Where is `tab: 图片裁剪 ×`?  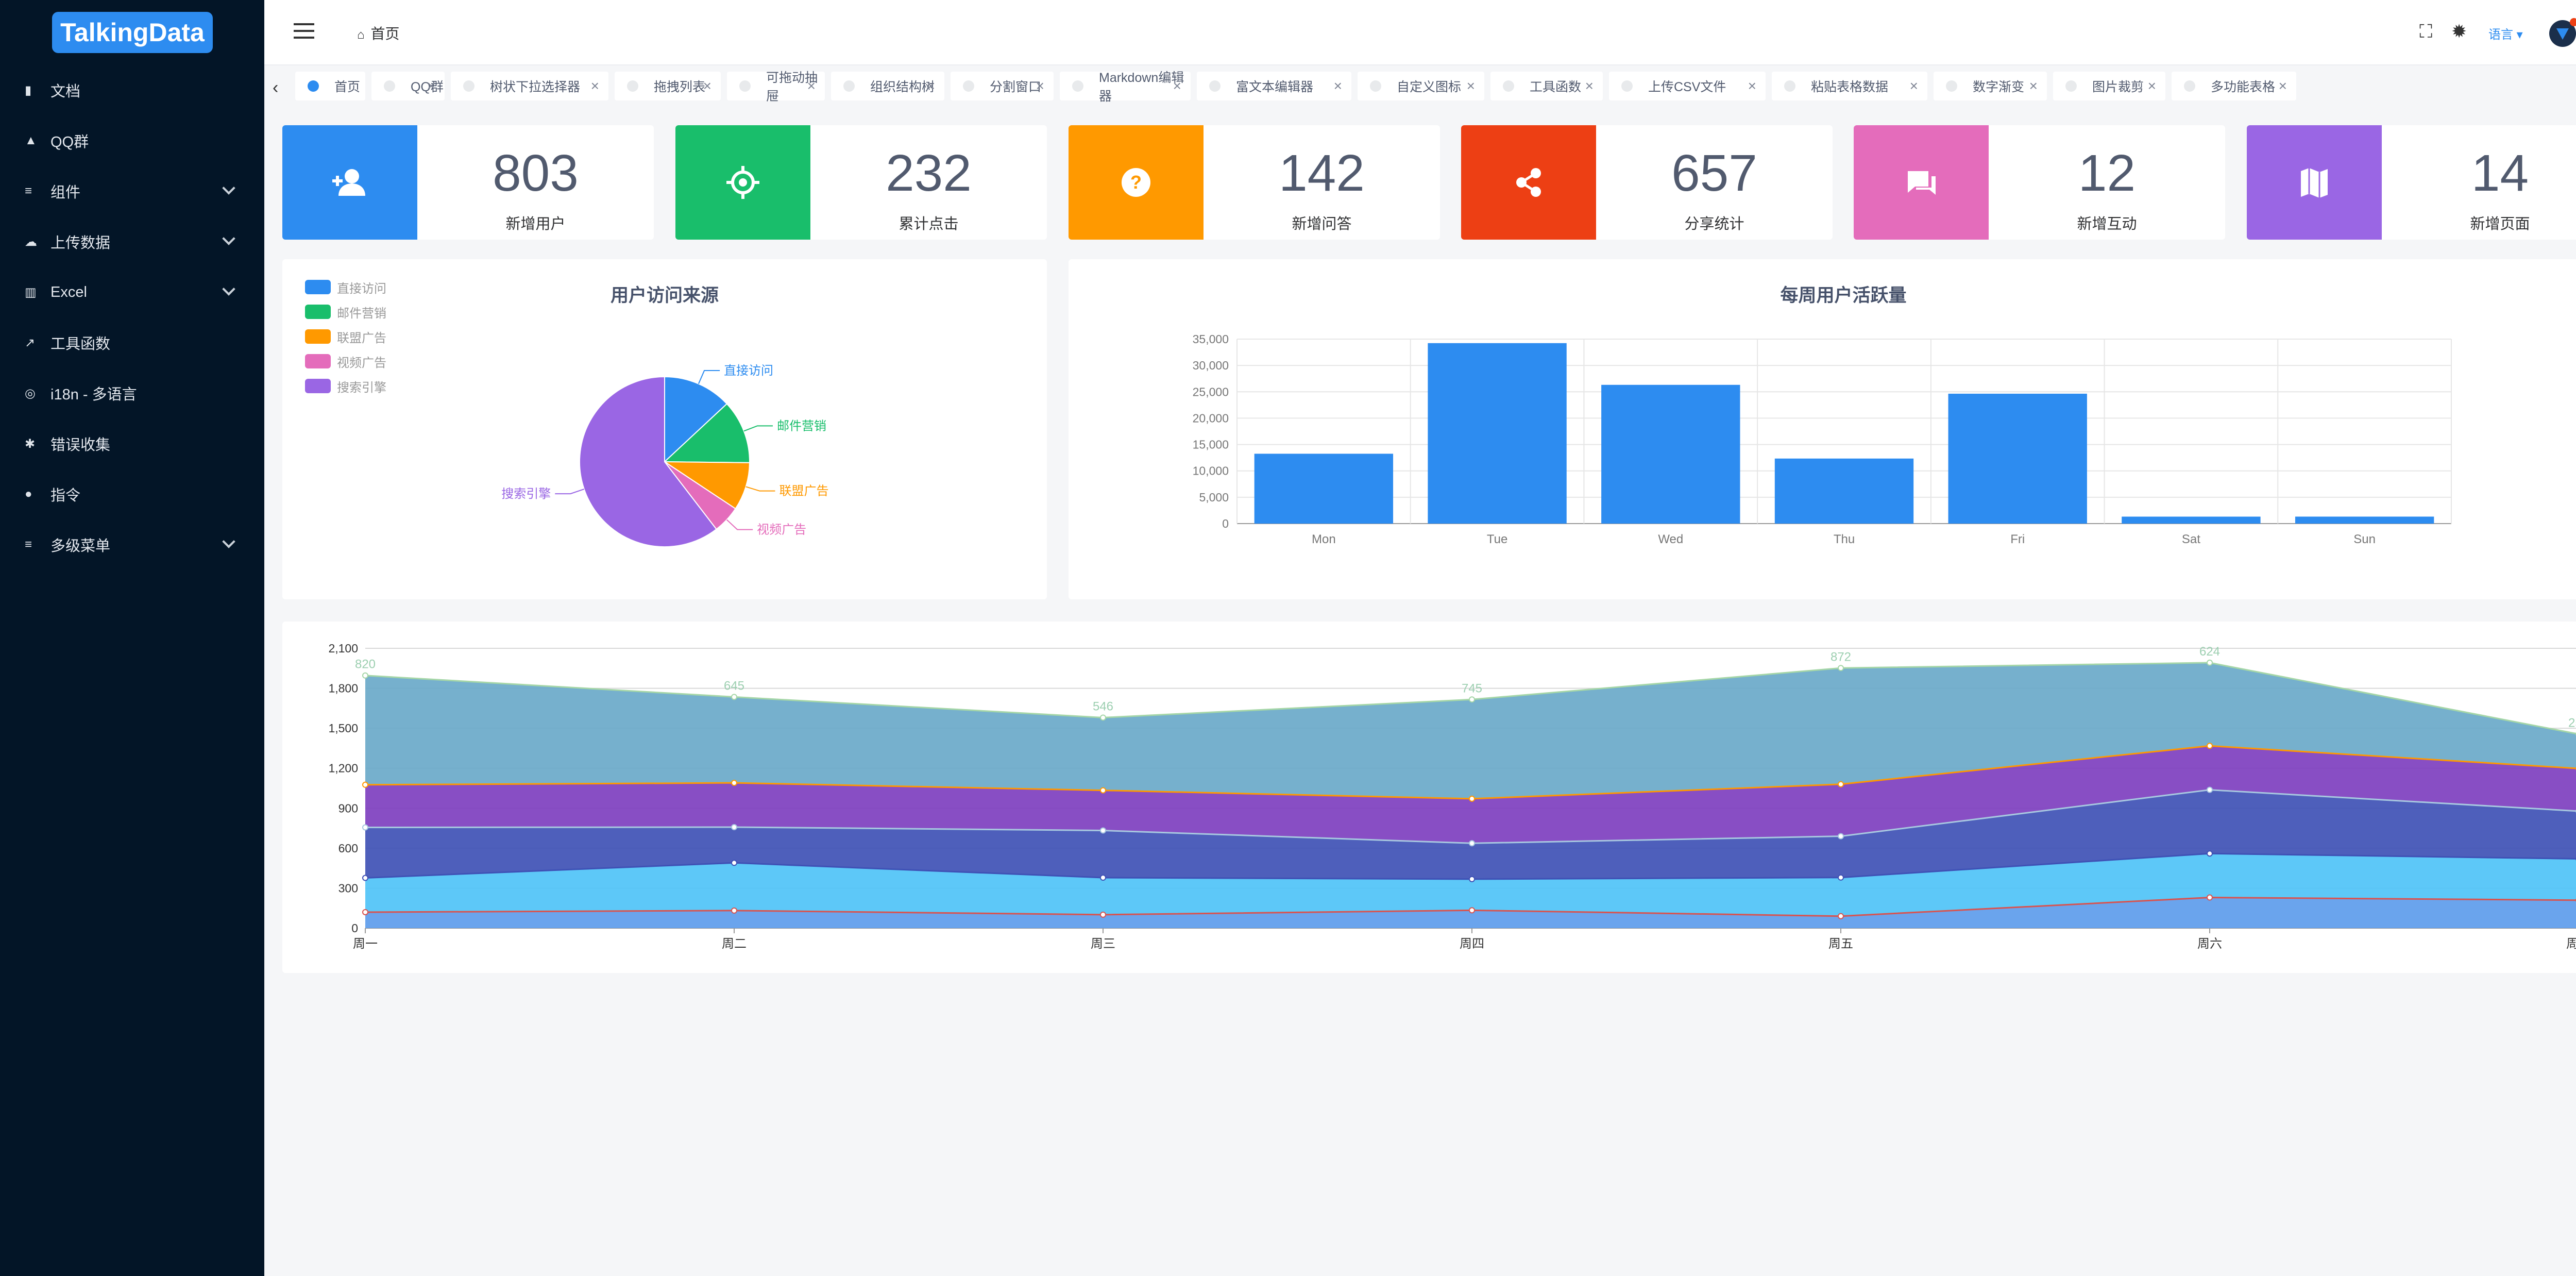 tab: 图片裁剪 × is located at coordinates (2109, 86).